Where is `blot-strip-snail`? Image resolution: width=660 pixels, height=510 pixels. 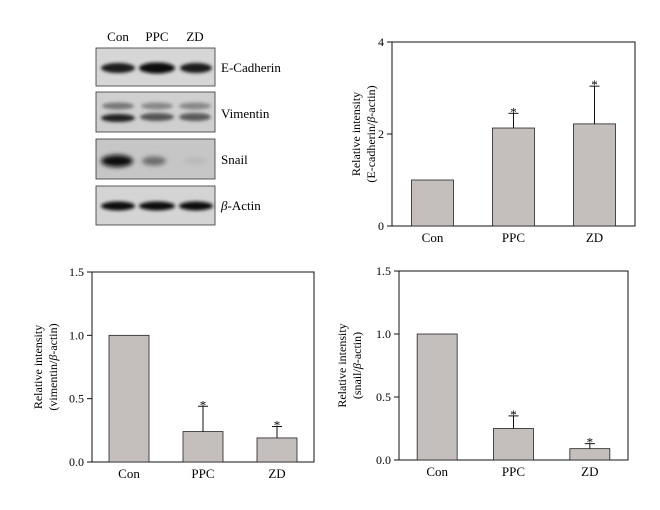 blot-strip-snail is located at coordinates (155, 159).